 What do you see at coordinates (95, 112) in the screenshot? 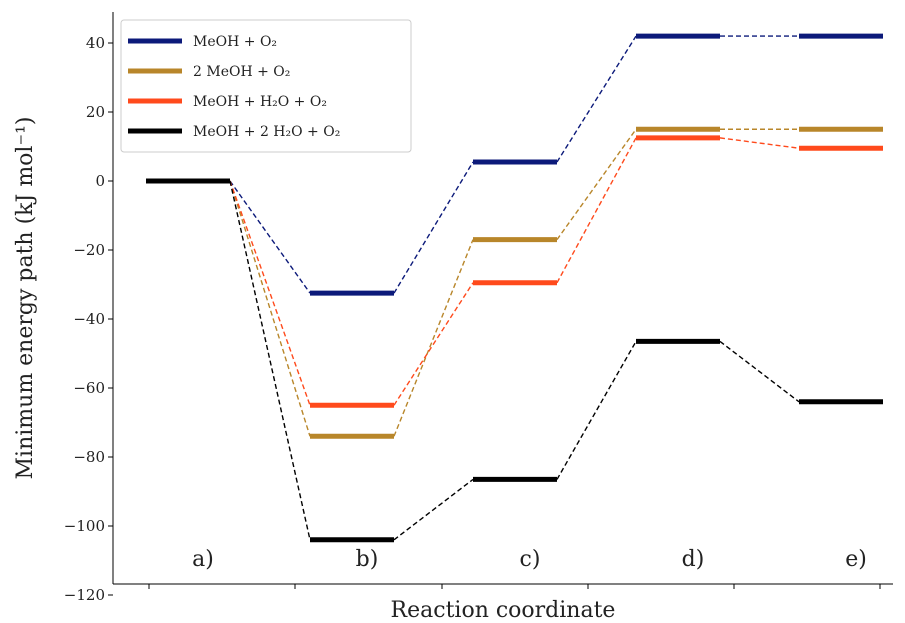
I see `y-tick-label: 20` at bounding box center [95, 112].